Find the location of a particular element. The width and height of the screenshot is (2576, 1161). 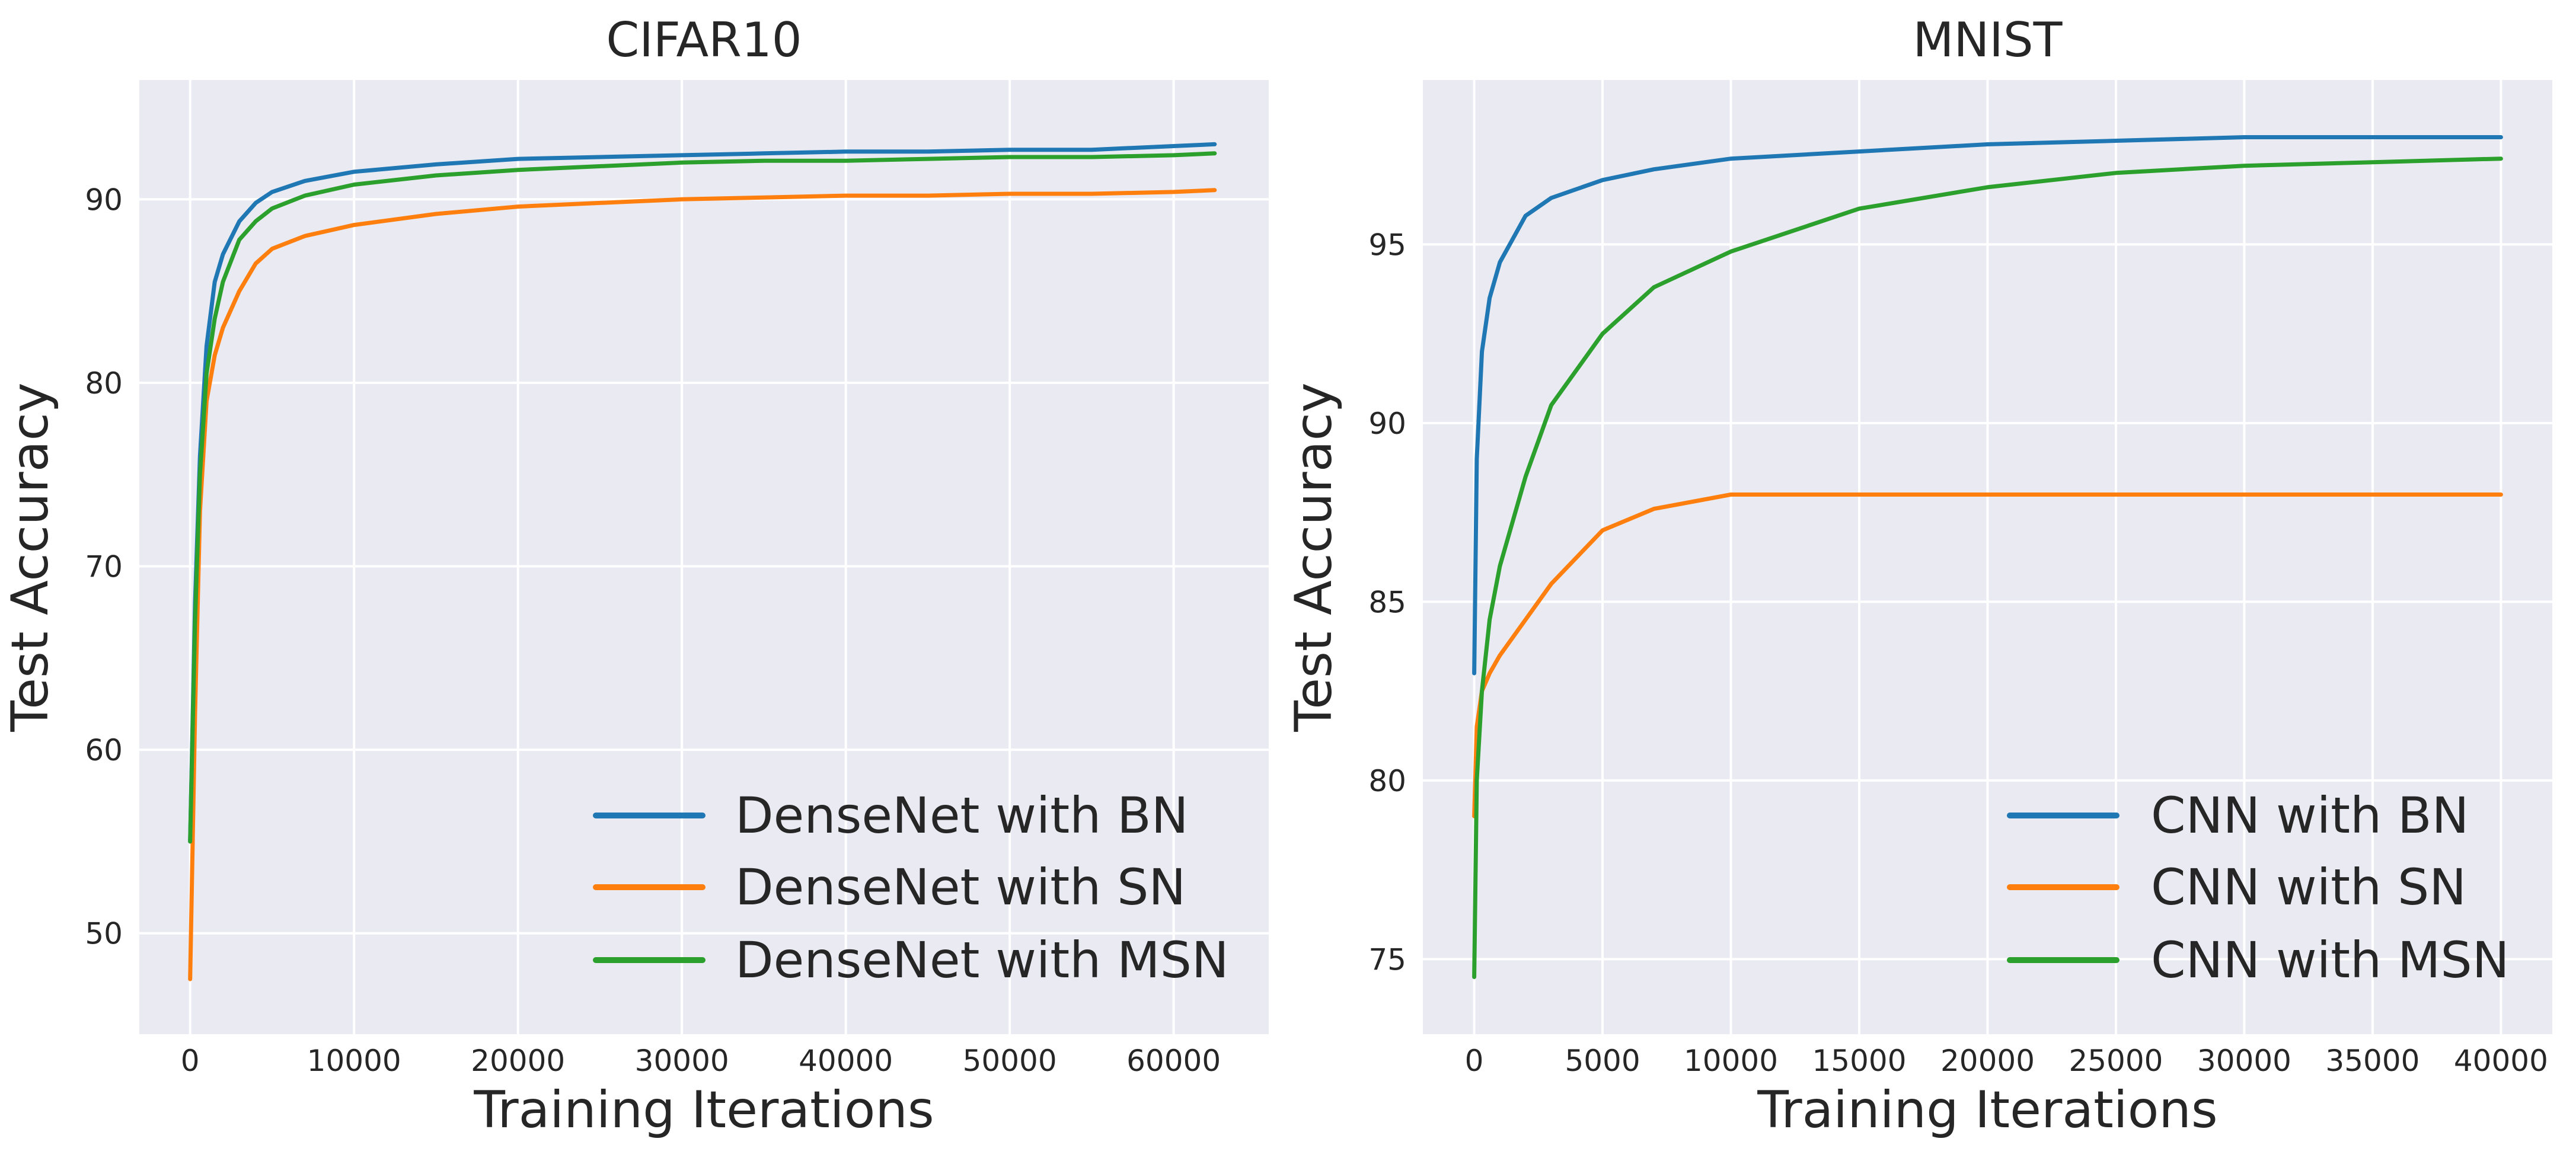

cifar10-legend-label-3: DenseNet with MSN is located at coordinates (982, 960).